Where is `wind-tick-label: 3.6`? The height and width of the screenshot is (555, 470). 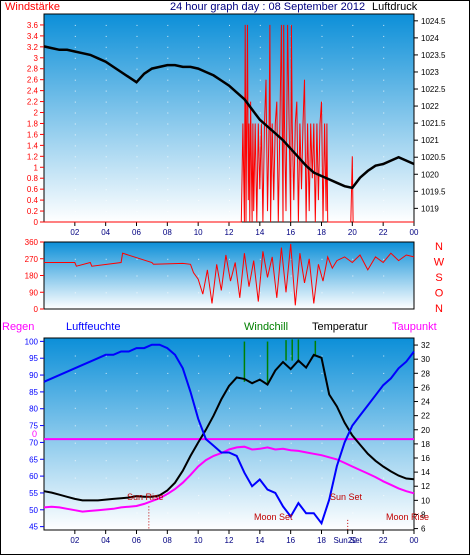 wind-tick-label: 3.6 is located at coordinates (33, 25).